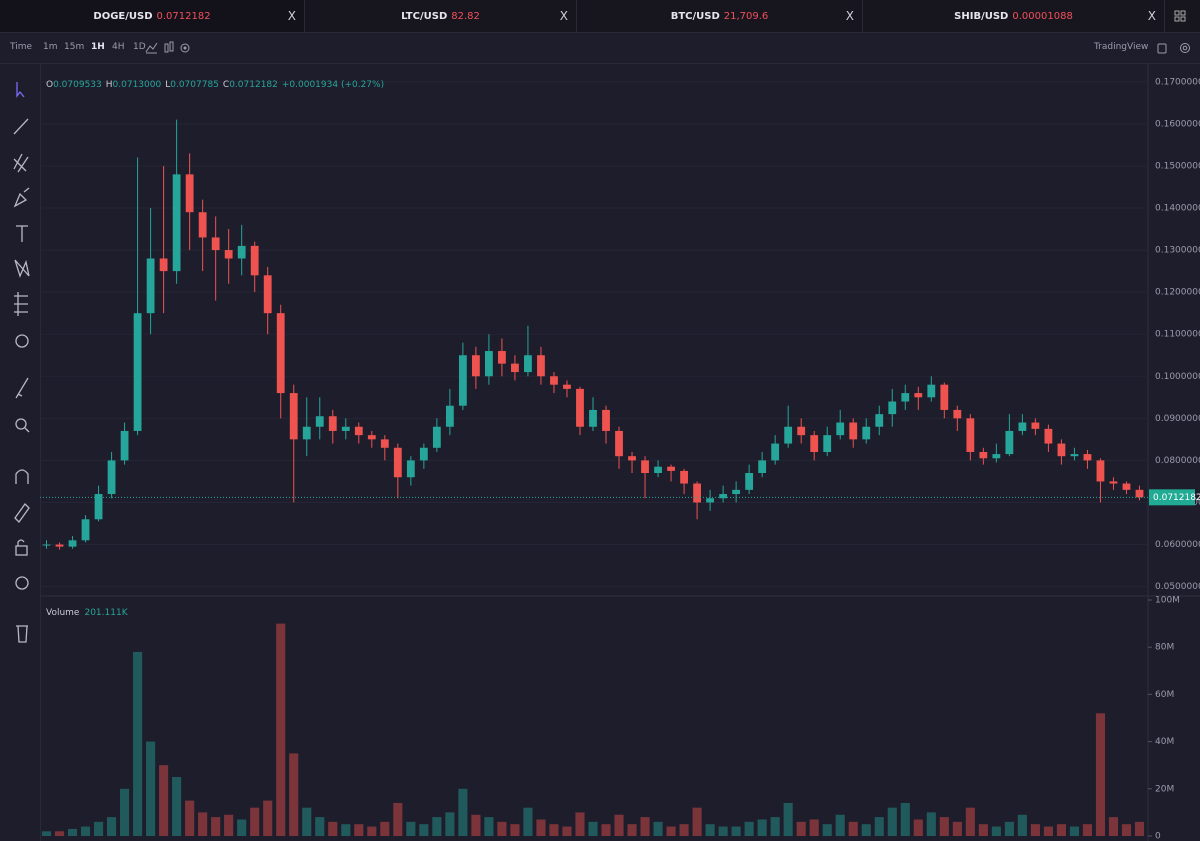 The height and width of the screenshot is (841, 1200). What do you see at coordinates (1177, 419) in the screenshot?
I see `y-tick-label: 0.0900000` at bounding box center [1177, 419].